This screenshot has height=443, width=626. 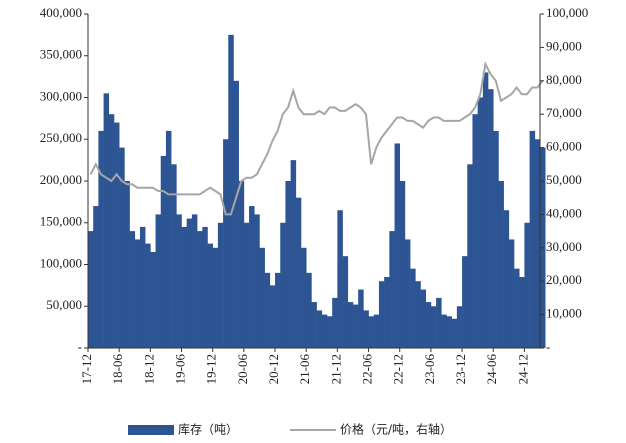 What do you see at coordinates (491, 369) in the screenshot?
I see `x-tick-label: 24-06` at bounding box center [491, 369].